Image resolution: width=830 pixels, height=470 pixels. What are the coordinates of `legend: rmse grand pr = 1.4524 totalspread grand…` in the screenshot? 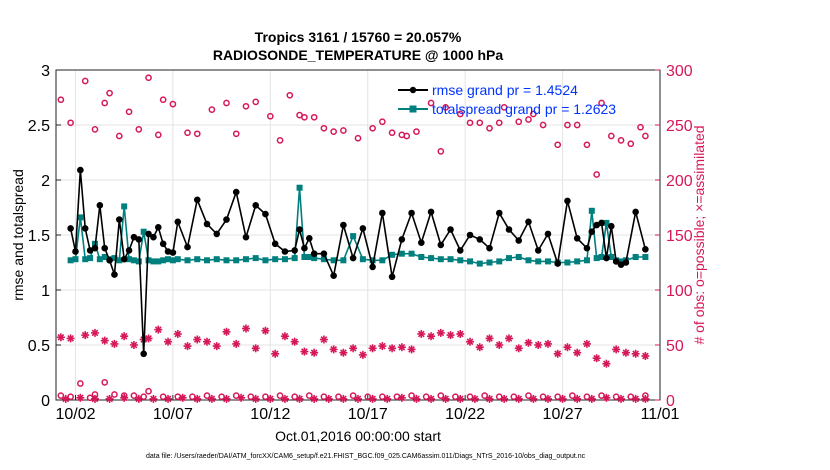 It's located at (507, 99).